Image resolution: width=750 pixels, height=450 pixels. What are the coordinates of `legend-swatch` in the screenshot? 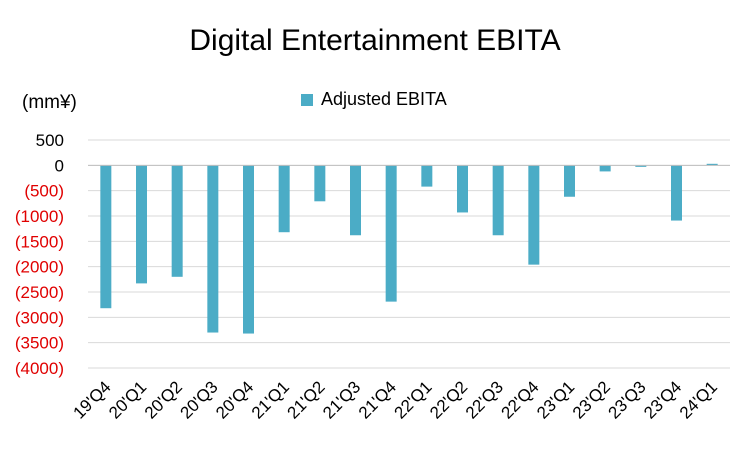 It's located at (307, 99).